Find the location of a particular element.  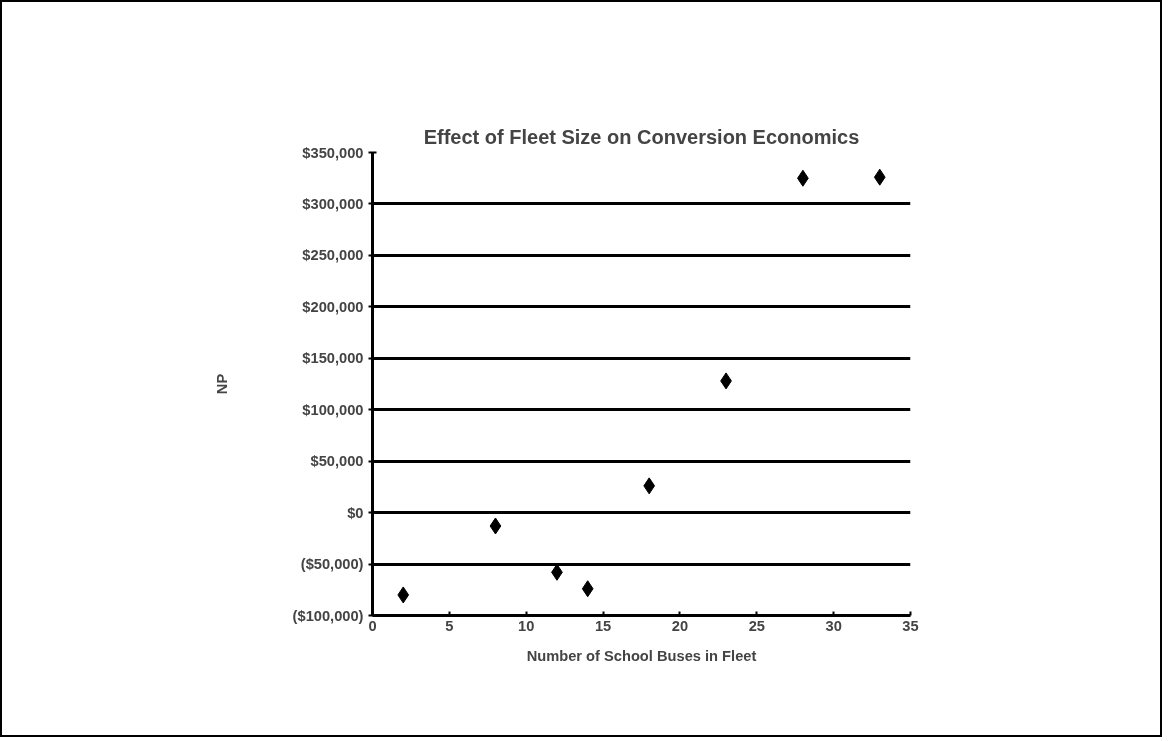

y-tick-label: $150,000 is located at coordinates (333, 358).